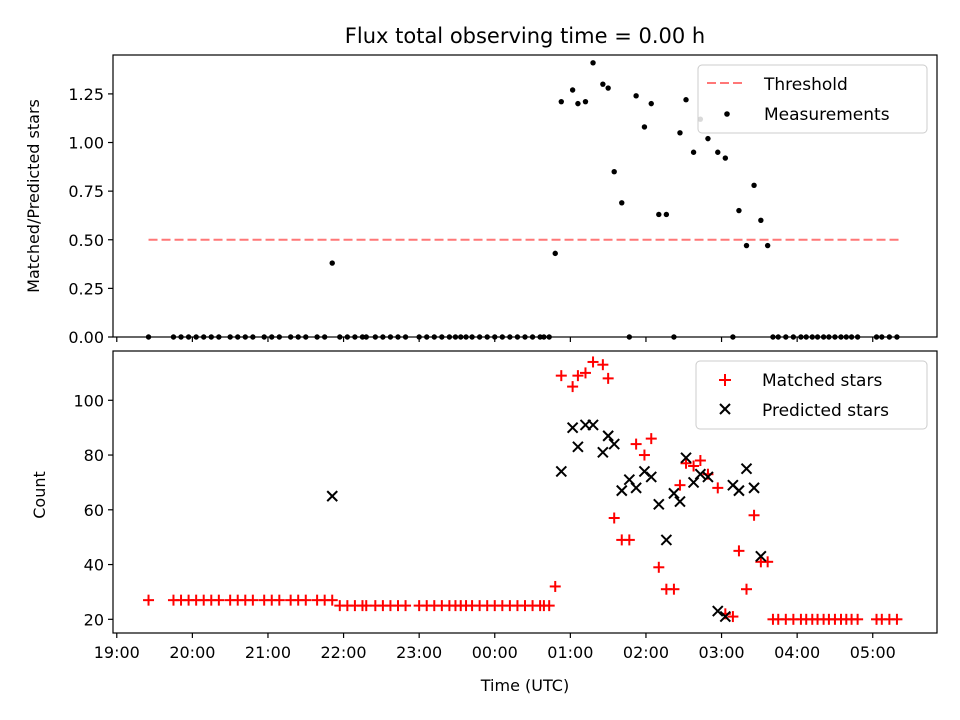 Image resolution: width=960 pixels, height=720 pixels. Describe the element at coordinates (86, 143) in the screenshot. I see `top-y-tick-label: 1.00` at that location.